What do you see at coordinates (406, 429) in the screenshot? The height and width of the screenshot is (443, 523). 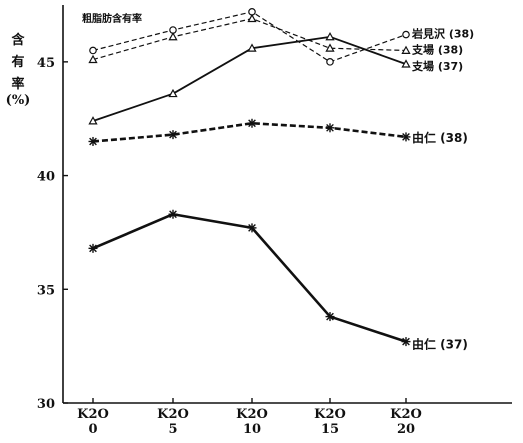 I see `x-tick-label-bottom: 20` at bounding box center [406, 429].